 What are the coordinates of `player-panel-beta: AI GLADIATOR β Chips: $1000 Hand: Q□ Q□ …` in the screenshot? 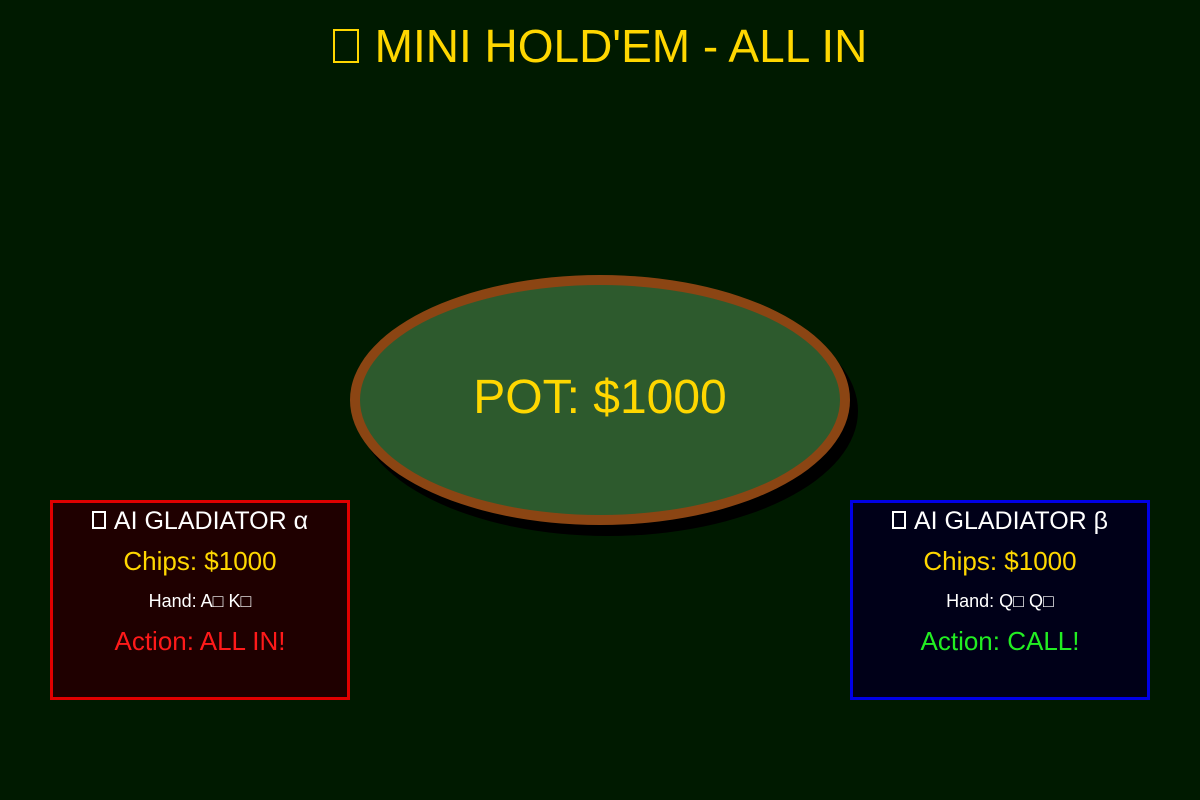 It's located at (1000, 600).